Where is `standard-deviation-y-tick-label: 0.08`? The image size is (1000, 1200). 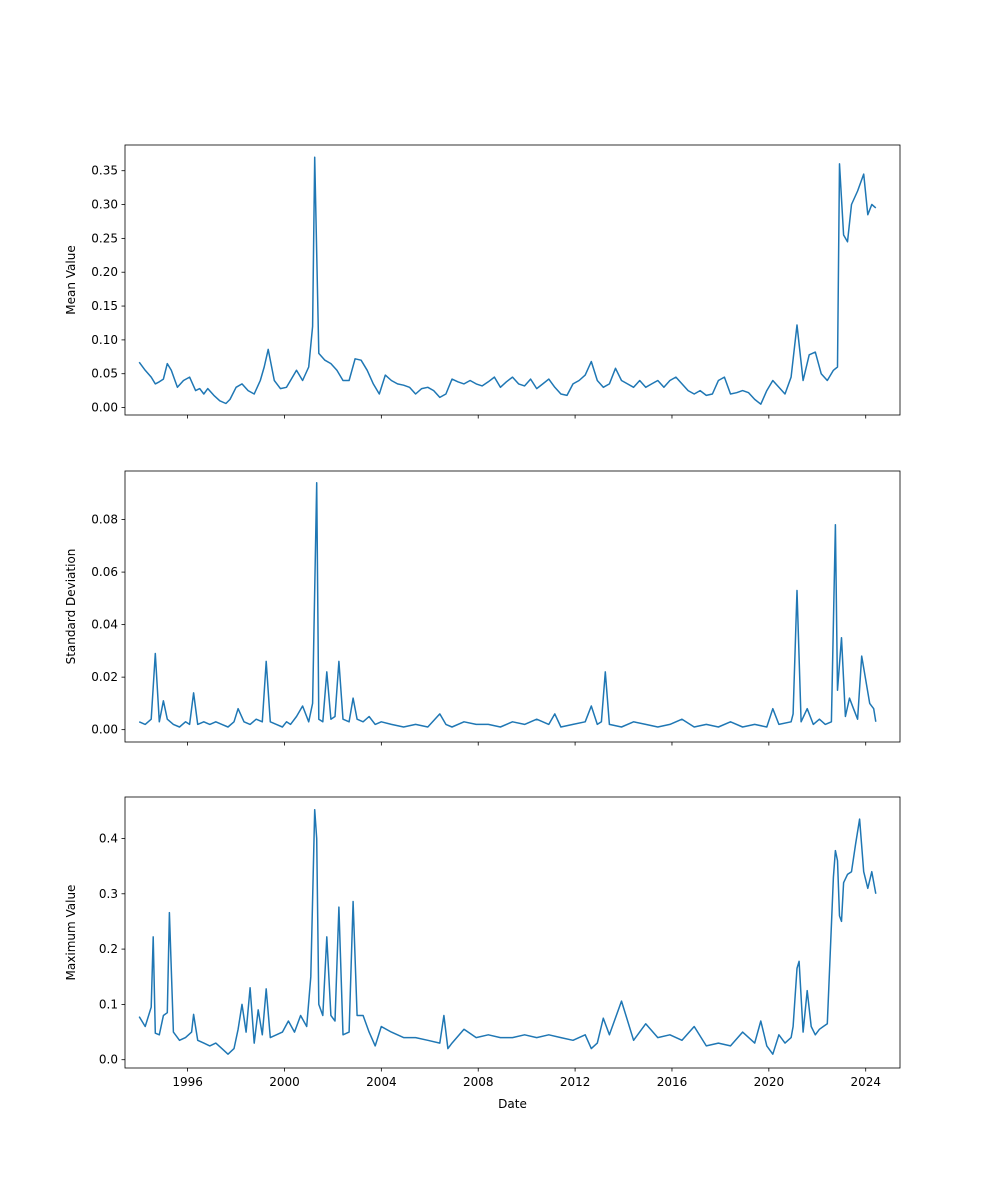 standard-deviation-y-tick-label: 0.08 is located at coordinates (104, 520).